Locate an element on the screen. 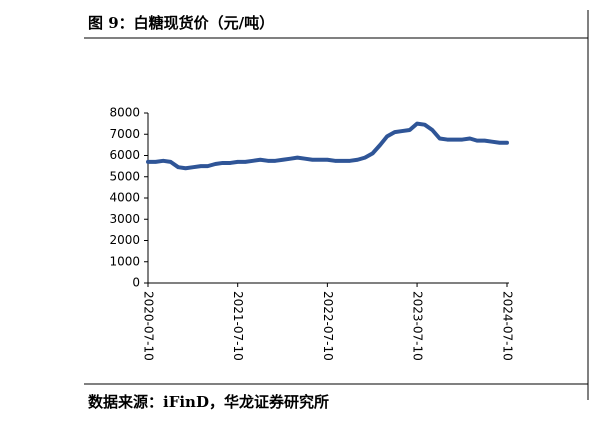 This screenshot has height=423, width=600. x-tick-label: 2024-07-10 is located at coordinates (508, 326).